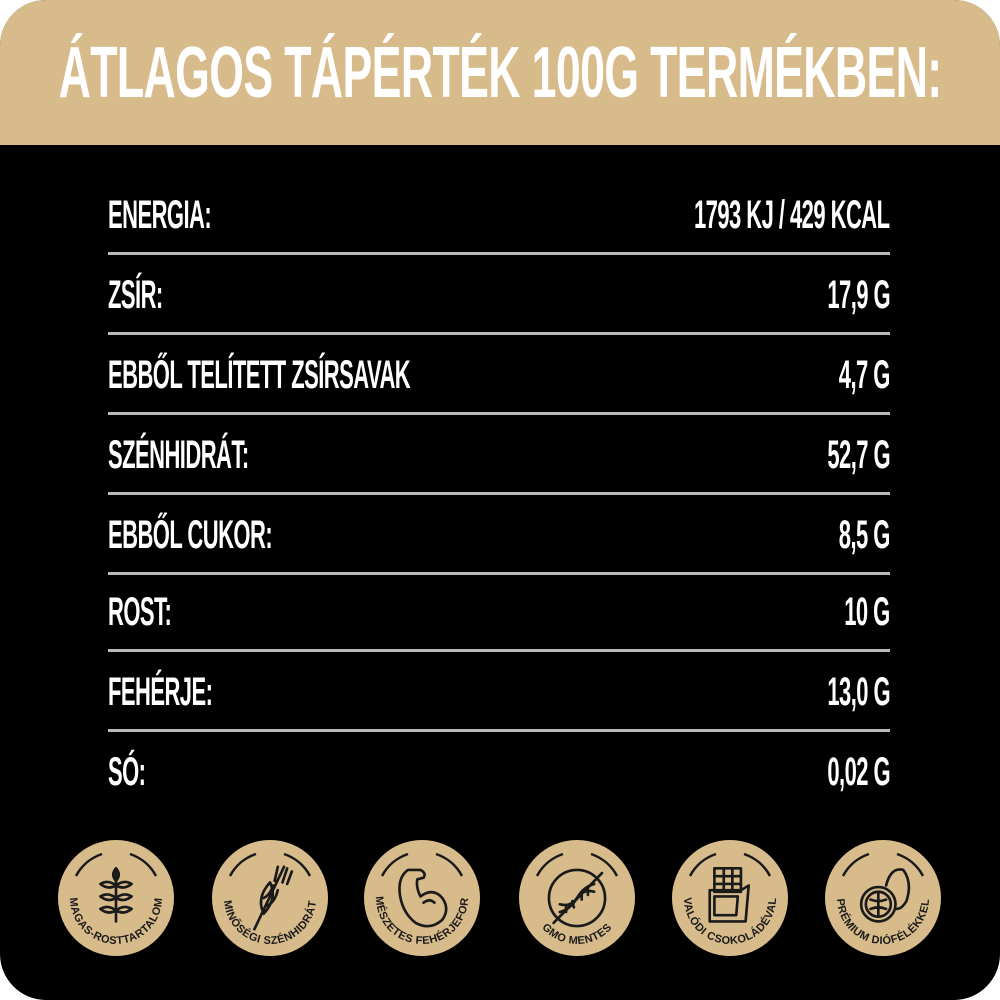 This screenshot has height=1000, width=1000. Describe the element at coordinates (160, 214) in the screenshot. I see `nutrient-label: ENERGIA:` at that location.